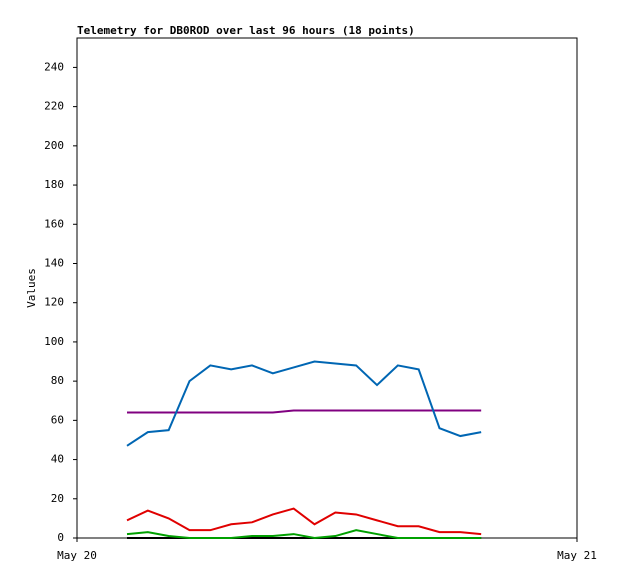 This screenshot has width=618, height=579. I want to click on y-tick-label: 160, so click(54, 223).